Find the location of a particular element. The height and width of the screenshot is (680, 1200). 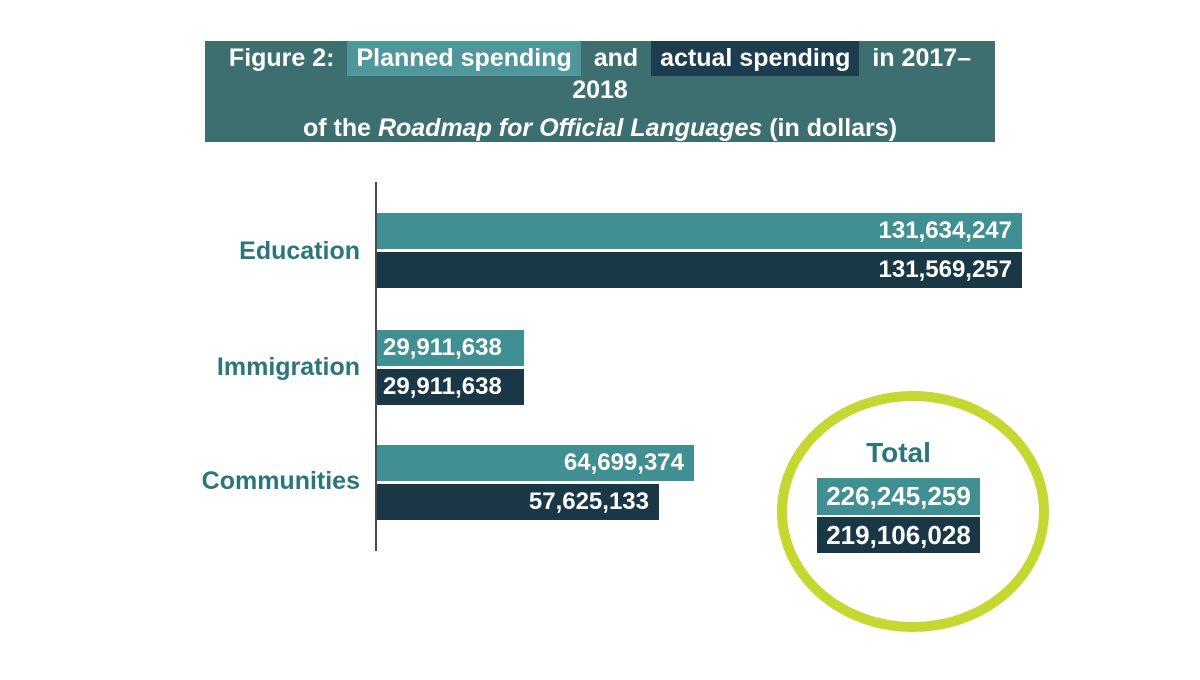

category-label-communities: Communities is located at coordinates (280, 481).